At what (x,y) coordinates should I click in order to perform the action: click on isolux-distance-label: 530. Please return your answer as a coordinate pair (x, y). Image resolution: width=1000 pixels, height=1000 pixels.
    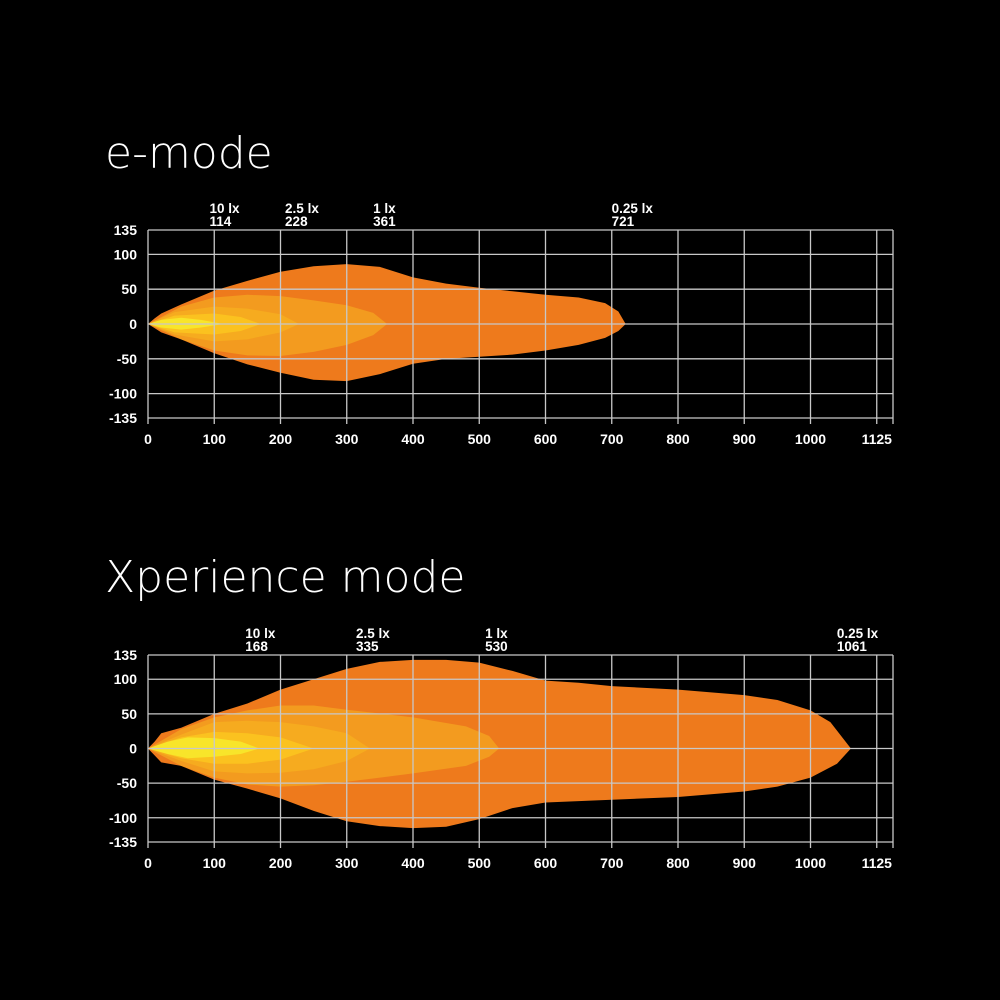
    Looking at the image, I should click on (496, 646).